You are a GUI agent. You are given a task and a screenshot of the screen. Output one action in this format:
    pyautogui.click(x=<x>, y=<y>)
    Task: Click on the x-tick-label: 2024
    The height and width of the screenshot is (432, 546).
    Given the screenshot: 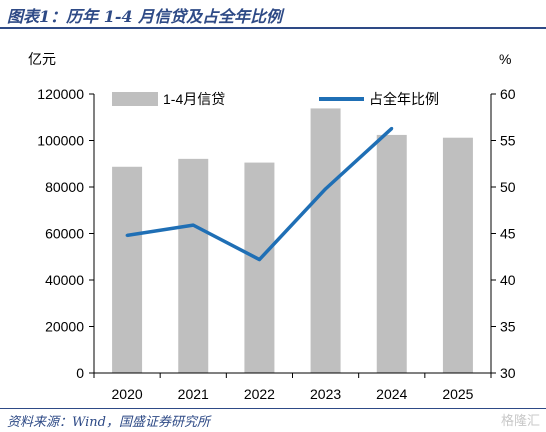 What is the action you would take?
    pyautogui.click(x=391, y=394)
    